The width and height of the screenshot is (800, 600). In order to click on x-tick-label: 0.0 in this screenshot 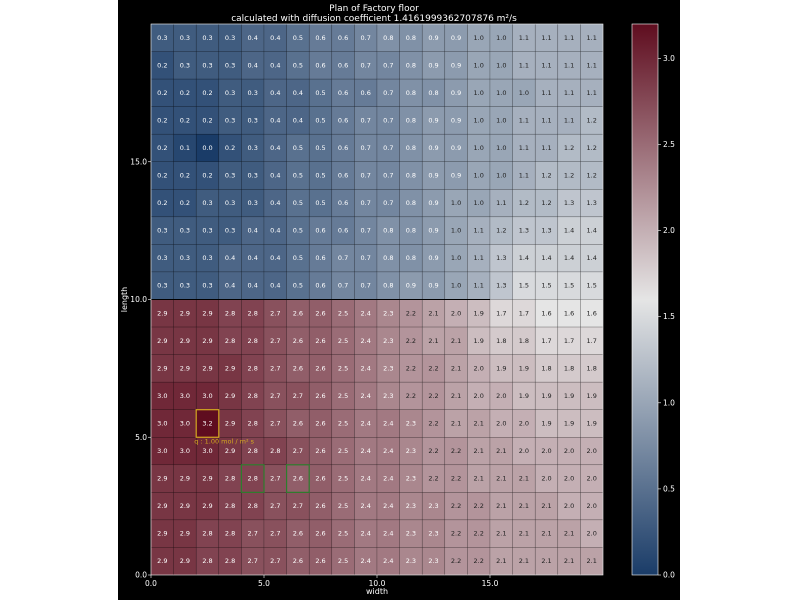, I will do `click(151, 583)`.